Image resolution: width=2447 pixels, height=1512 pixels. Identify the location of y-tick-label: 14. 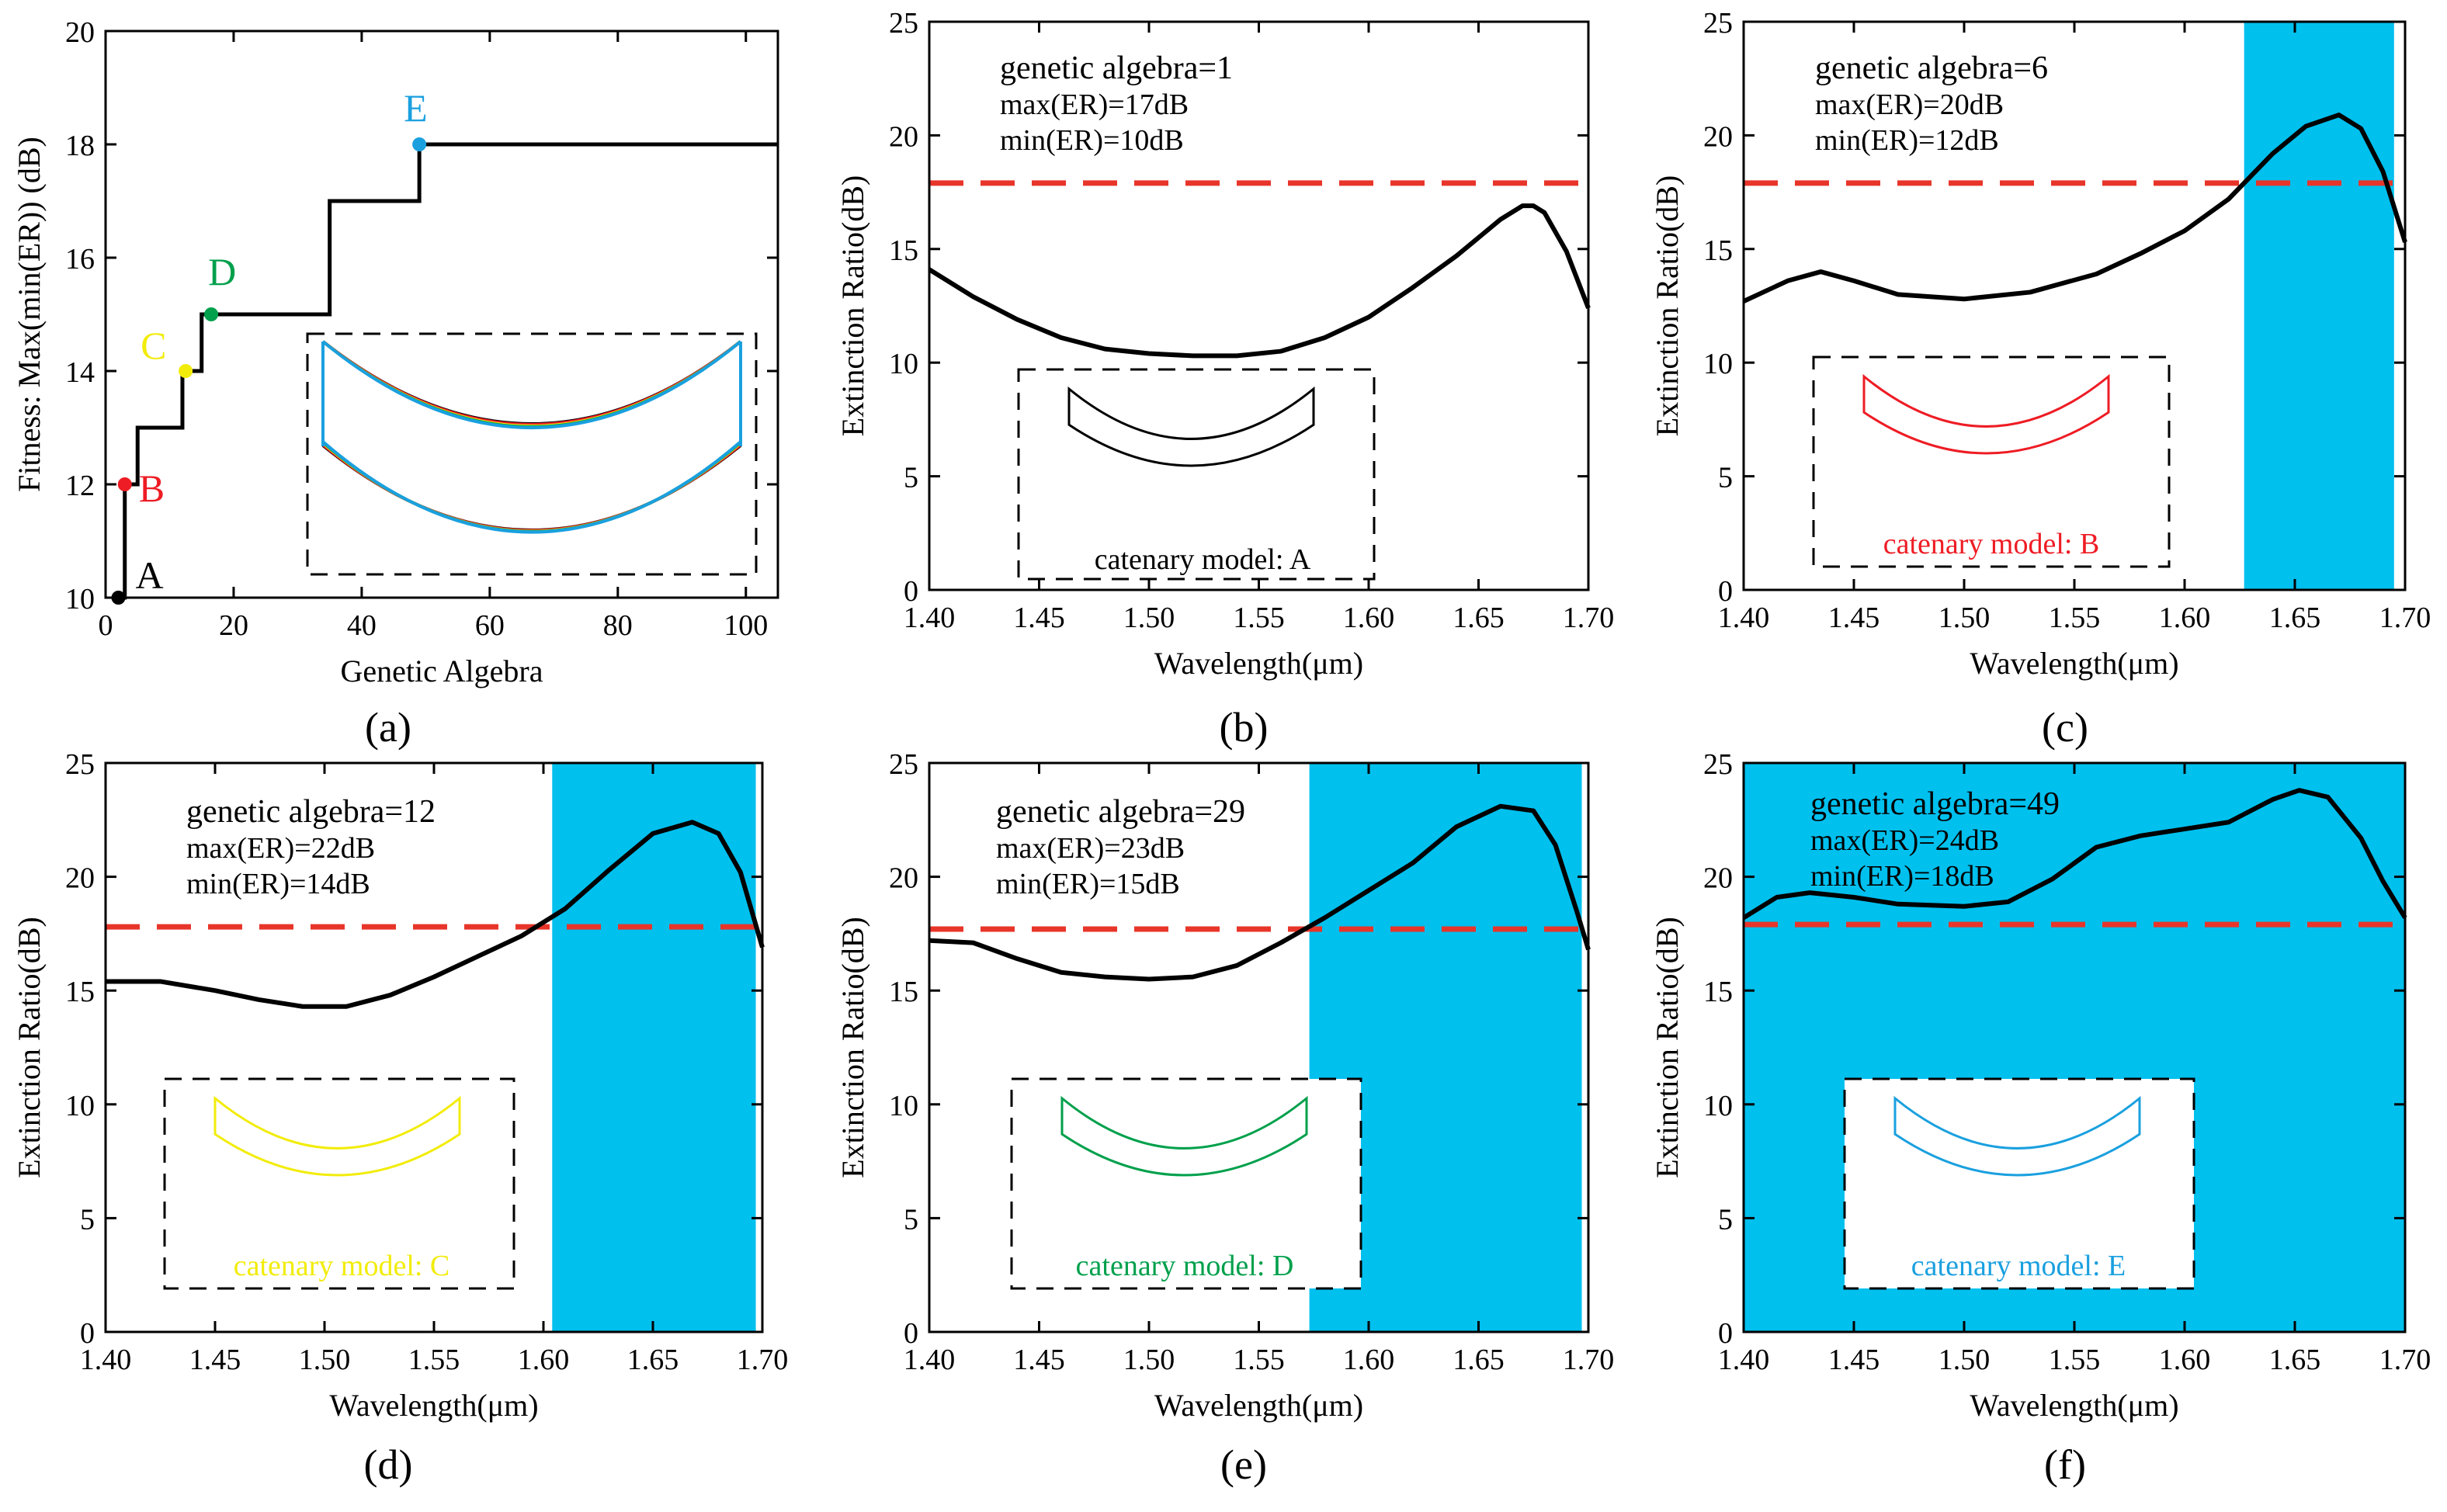
(80, 372).